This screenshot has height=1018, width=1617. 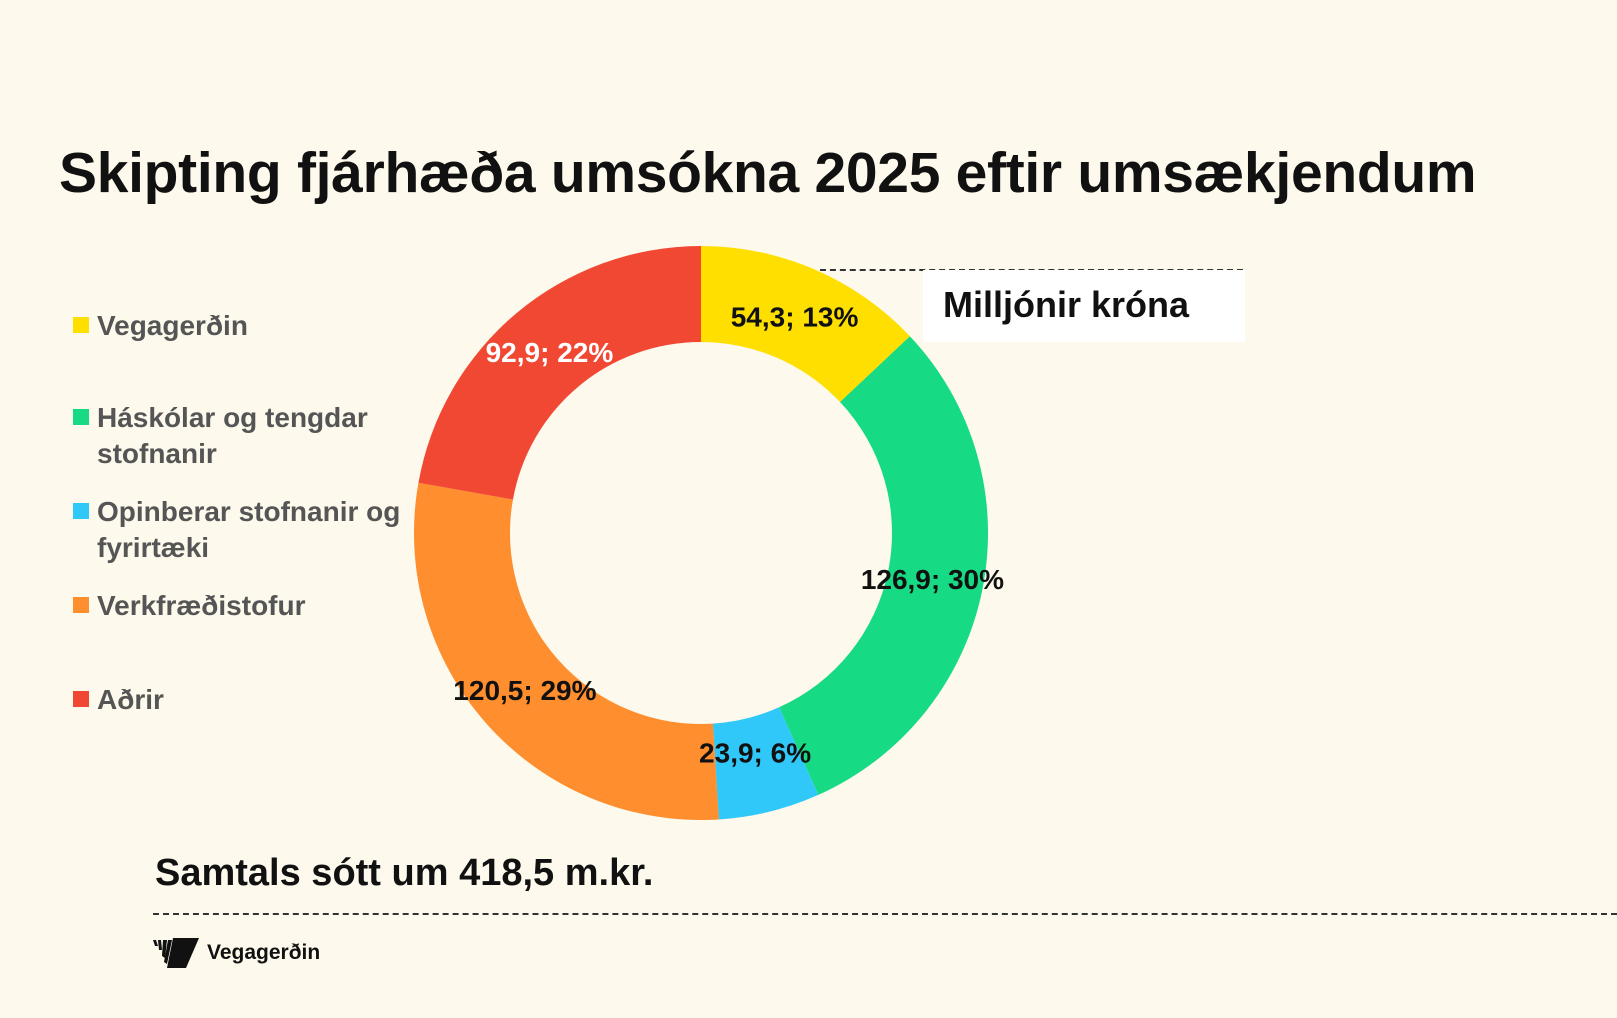 I want to click on data-label: 23,9; 6%, so click(x=755, y=752).